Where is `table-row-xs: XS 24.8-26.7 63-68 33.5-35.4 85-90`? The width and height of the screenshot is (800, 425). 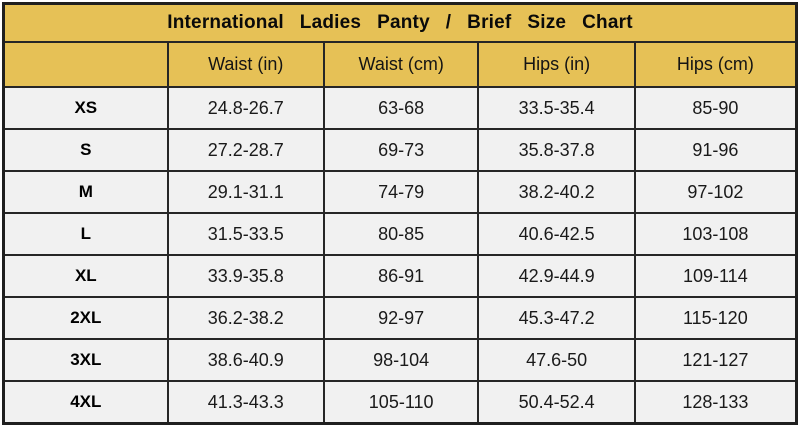 table-row-xs: XS 24.8-26.7 63-68 33.5-35.4 85-90 is located at coordinates (400, 108).